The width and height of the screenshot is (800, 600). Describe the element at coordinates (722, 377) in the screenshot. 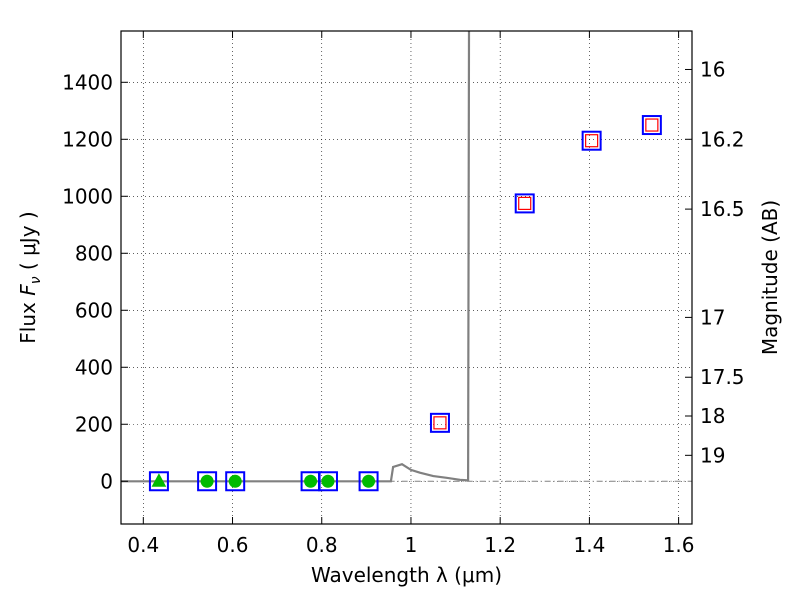

I see `y2-tick-label: 17.5` at that location.